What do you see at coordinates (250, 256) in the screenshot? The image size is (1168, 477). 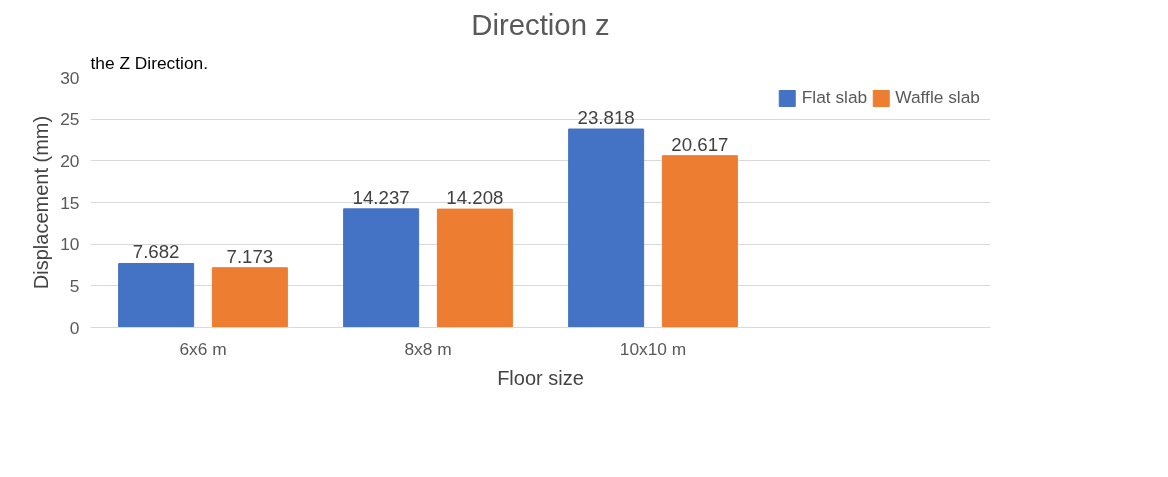 I see `data-label: 7.173` at bounding box center [250, 256].